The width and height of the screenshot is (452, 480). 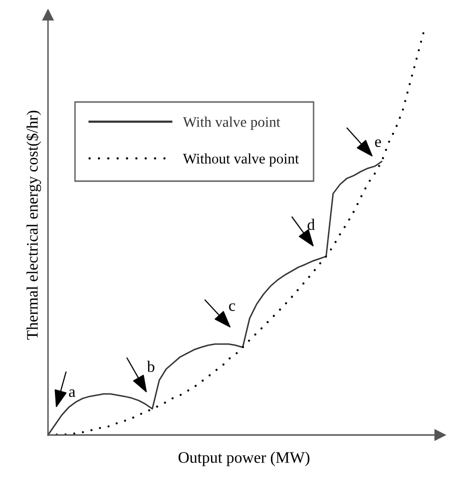 What do you see at coordinates (150, 366) in the screenshot?
I see `annotation: b` at bounding box center [150, 366].